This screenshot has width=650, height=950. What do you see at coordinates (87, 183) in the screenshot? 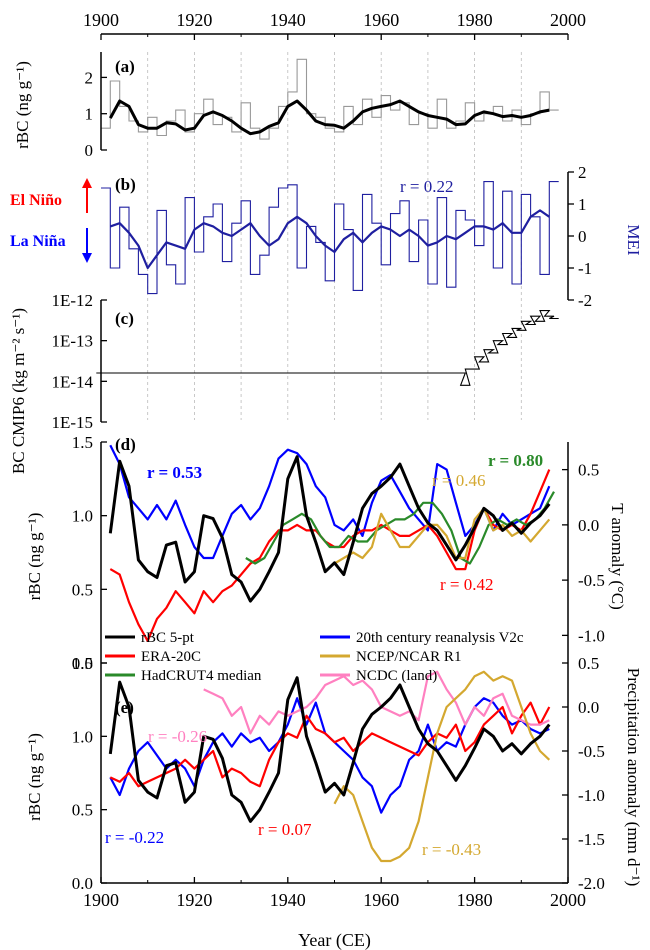
I see `el-nino-arrow-head` at bounding box center [87, 183].